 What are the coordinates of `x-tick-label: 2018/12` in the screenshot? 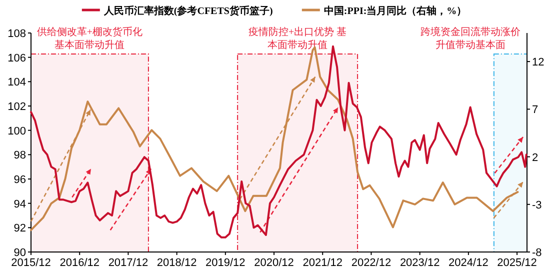 It's located at (176, 263).